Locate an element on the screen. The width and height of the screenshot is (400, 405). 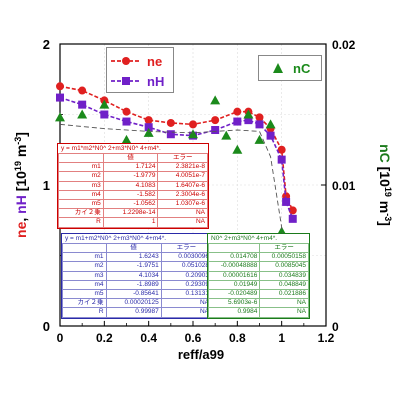
table-cell: 0.01949 is located at coordinates (234, 285).